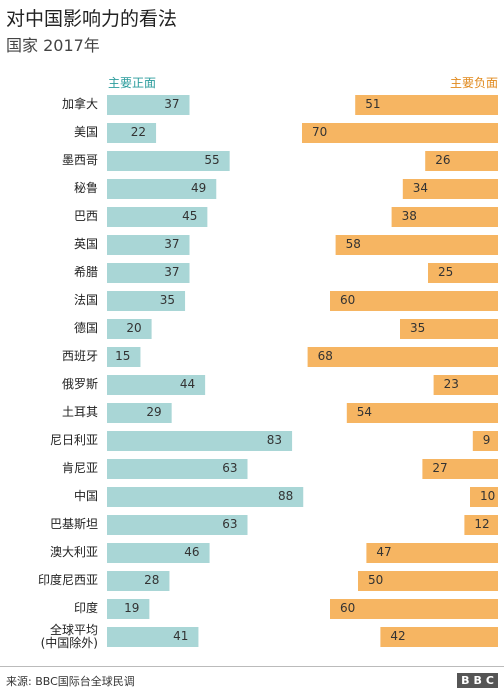  What do you see at coordinates (79, 412) in the screenshot?
I see `category-label: 土耳其` at bounding box center [79, 412].